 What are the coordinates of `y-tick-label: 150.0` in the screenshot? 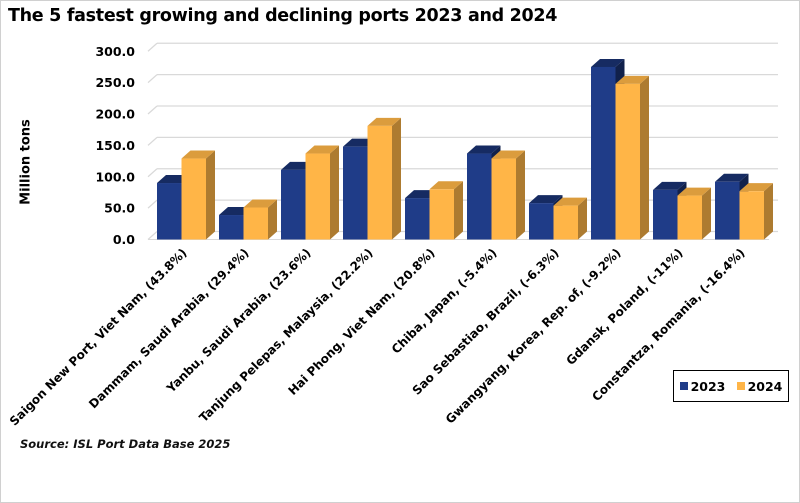 It's located at (115, 145).